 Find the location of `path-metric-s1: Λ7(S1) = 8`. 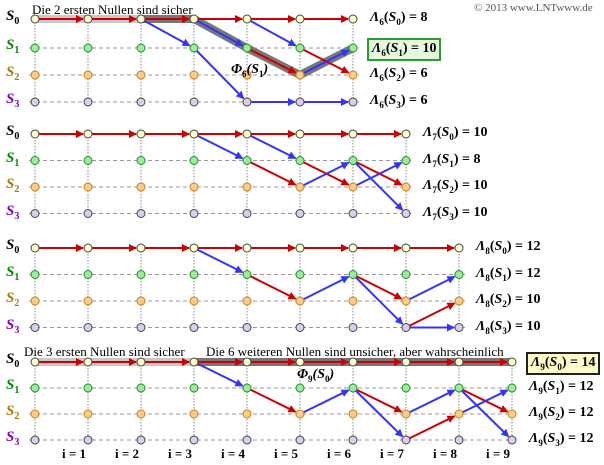

path-metric-s1: Λ7(S1) = 8 is located at coordinates (452, 160).